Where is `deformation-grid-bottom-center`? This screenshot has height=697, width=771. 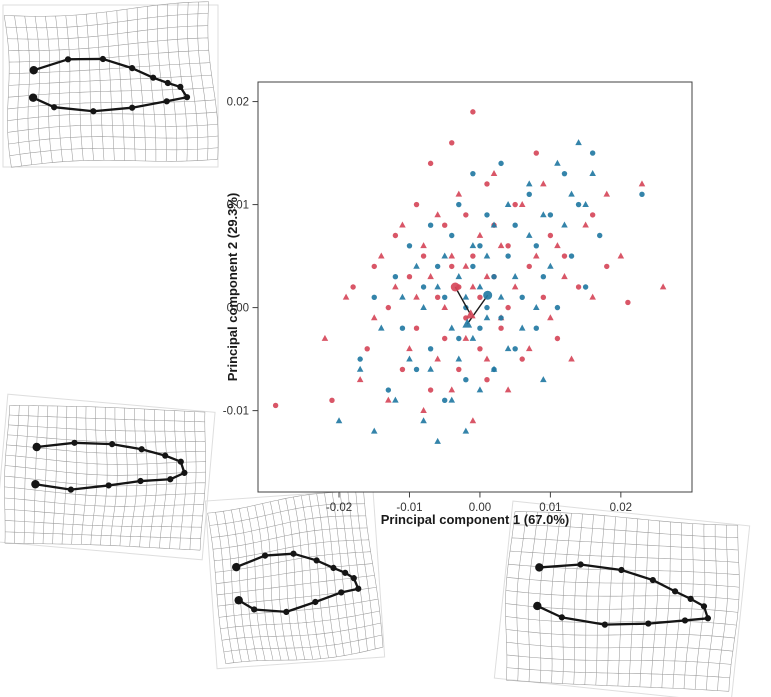
deformation-grid-bottom-center is located at coordinates (295, 579).